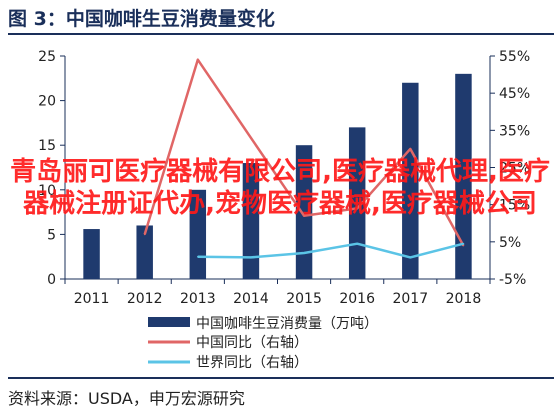  What do you see at coordinates (169, 322) in the screenshot?
I see `legend-swatch-bar` at bounding box center [169, 322].